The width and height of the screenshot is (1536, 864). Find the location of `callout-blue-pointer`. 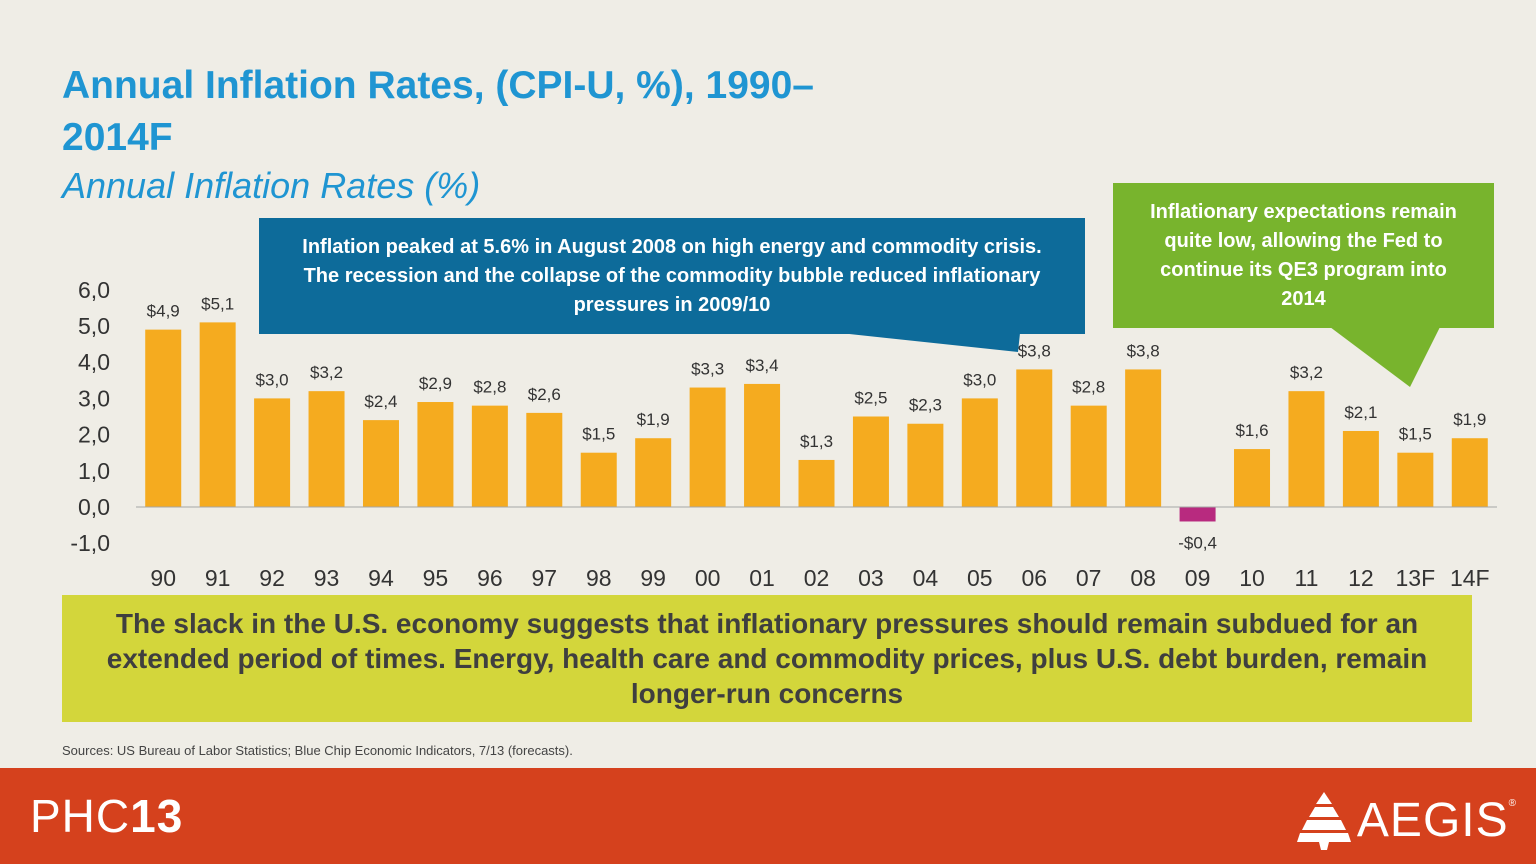

callout-blue-pointer is located at coordinates (930, 342).